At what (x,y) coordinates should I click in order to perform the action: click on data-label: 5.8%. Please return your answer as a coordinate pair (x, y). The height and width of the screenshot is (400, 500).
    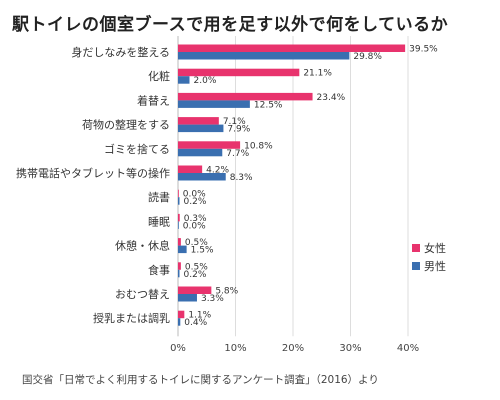
    Looking at the image, I should click on (226, 292).